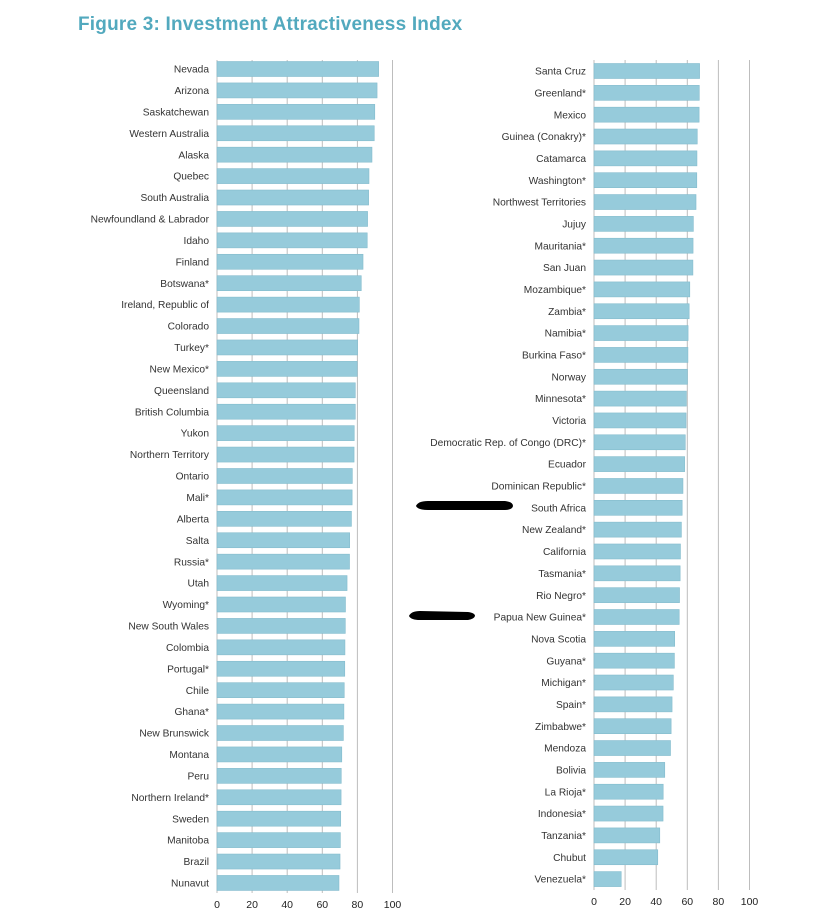 This screenshot has height=919, width=813. Describe the element at coordinates (198, 691) in the screenshot. I see `category-label: Chile` at that location.